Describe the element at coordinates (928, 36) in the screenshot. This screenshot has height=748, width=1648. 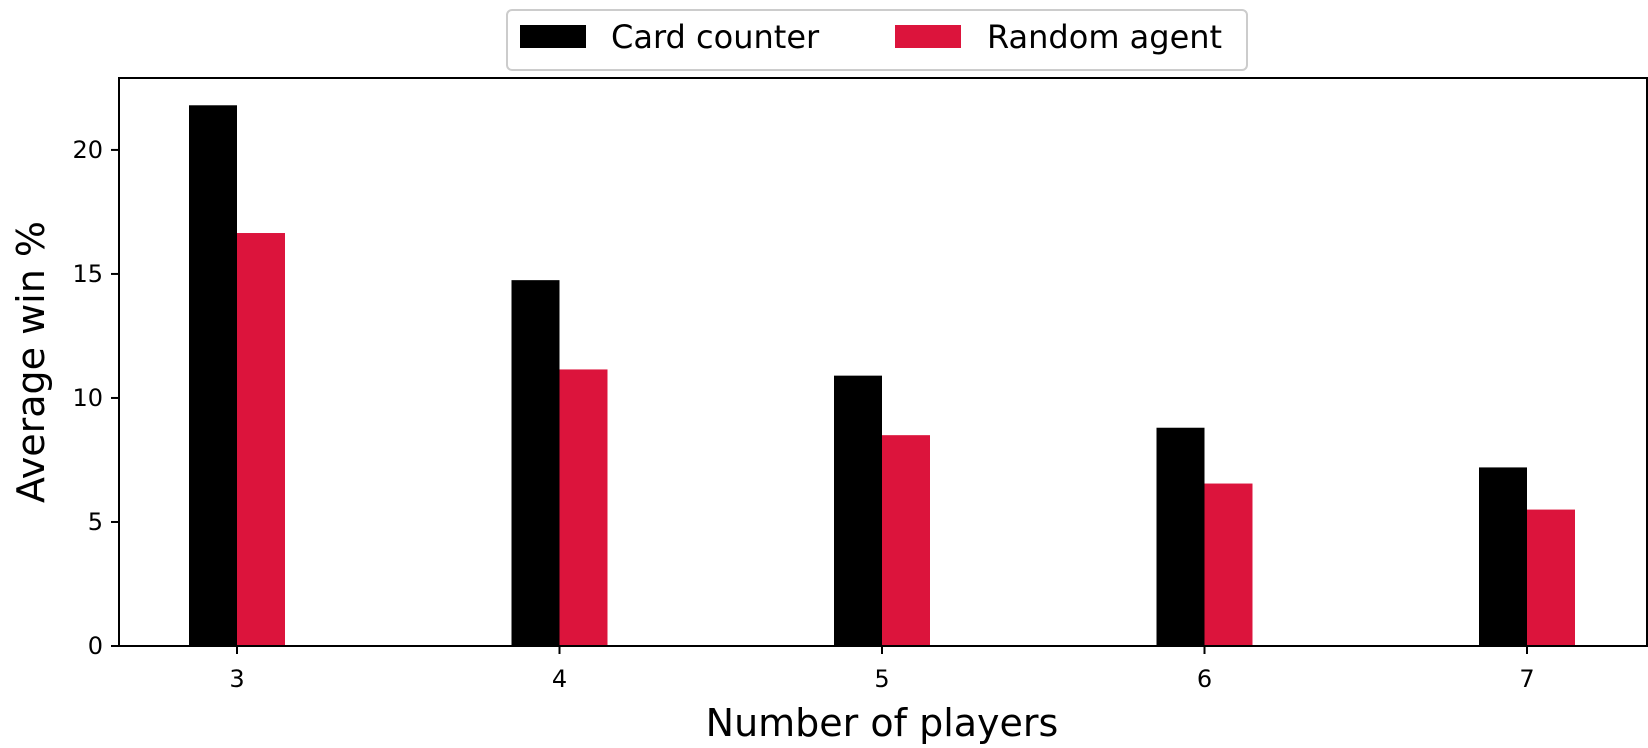
I see `legend-swatch-random-agent` at that location.